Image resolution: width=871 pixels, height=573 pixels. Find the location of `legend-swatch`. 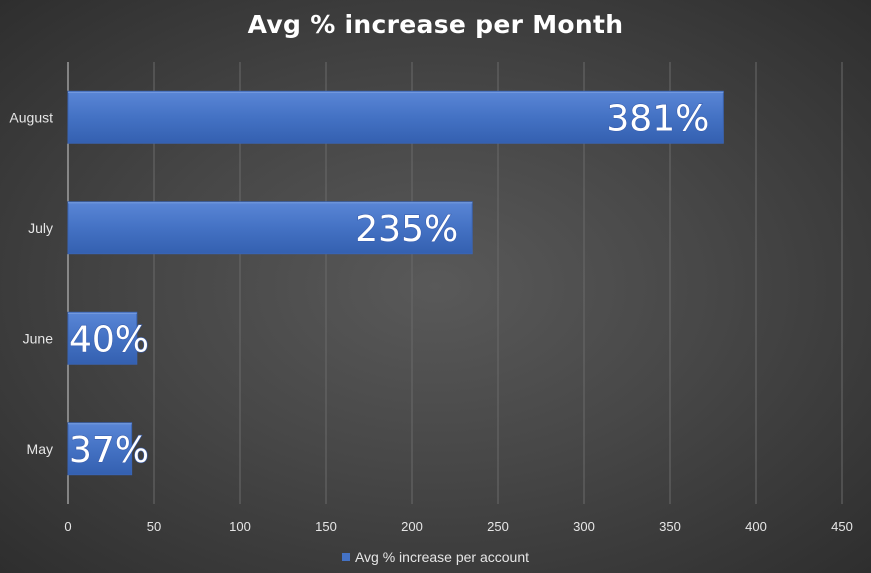

legend-swatch is located at coordinates (345, 557).